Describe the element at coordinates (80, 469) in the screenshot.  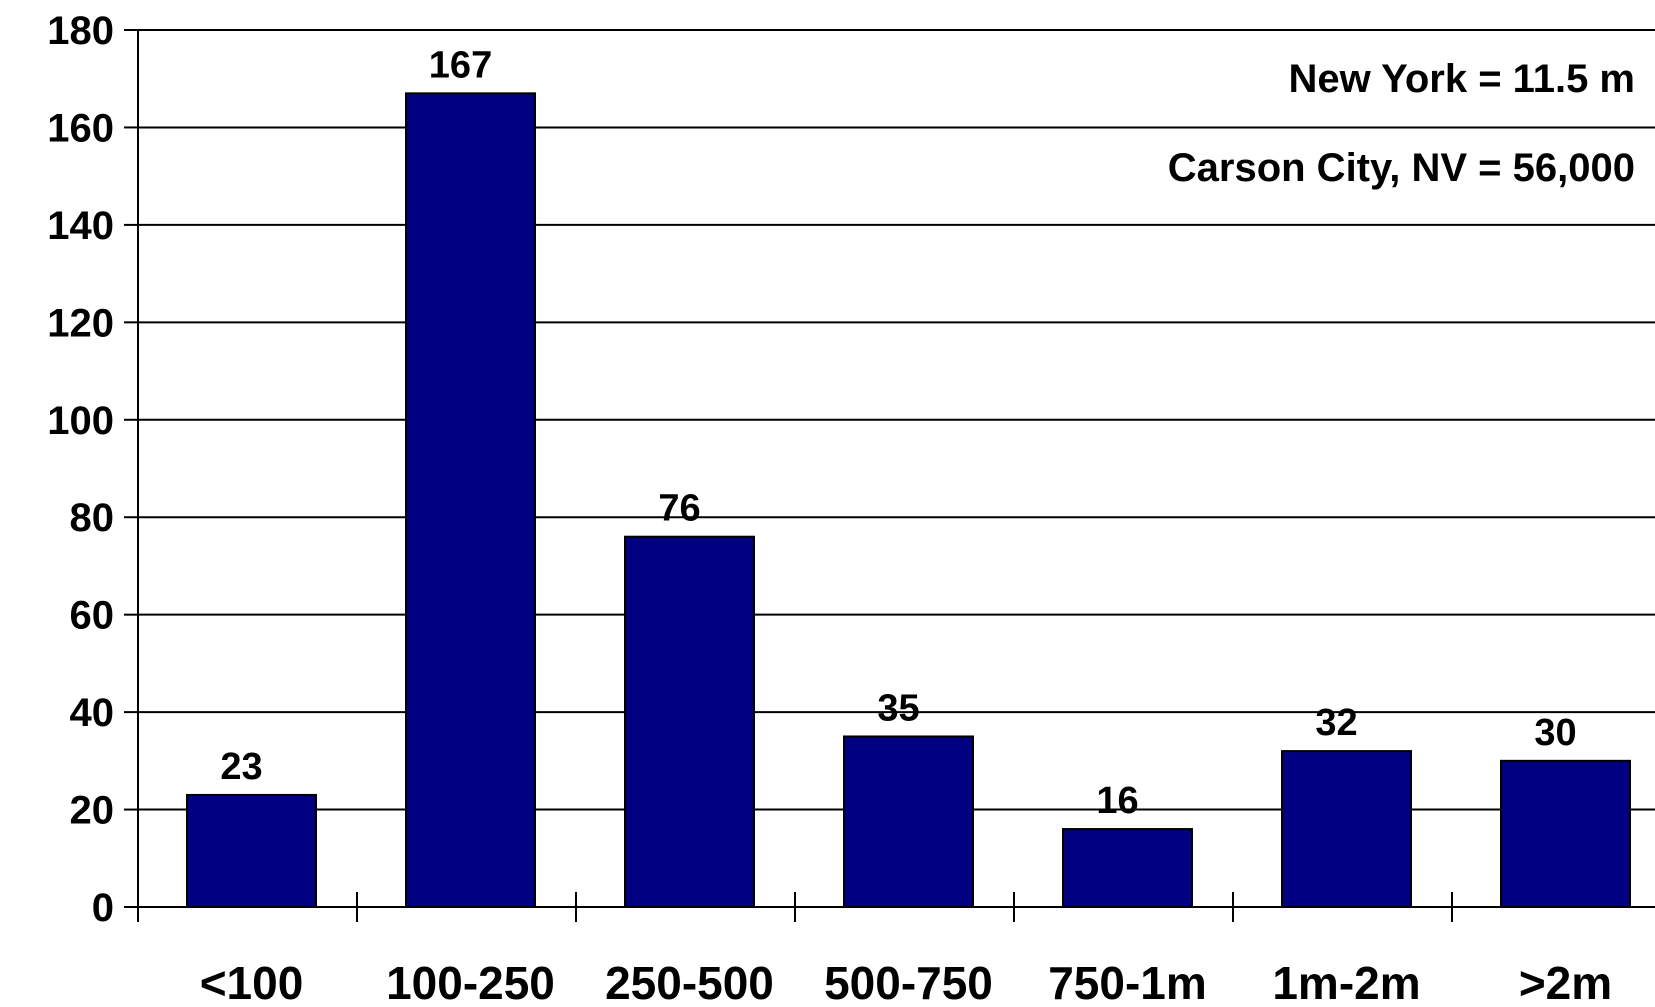
I see `y-tick-labels: 0 20 40 60 80 100 120 140 160 180` at that location.